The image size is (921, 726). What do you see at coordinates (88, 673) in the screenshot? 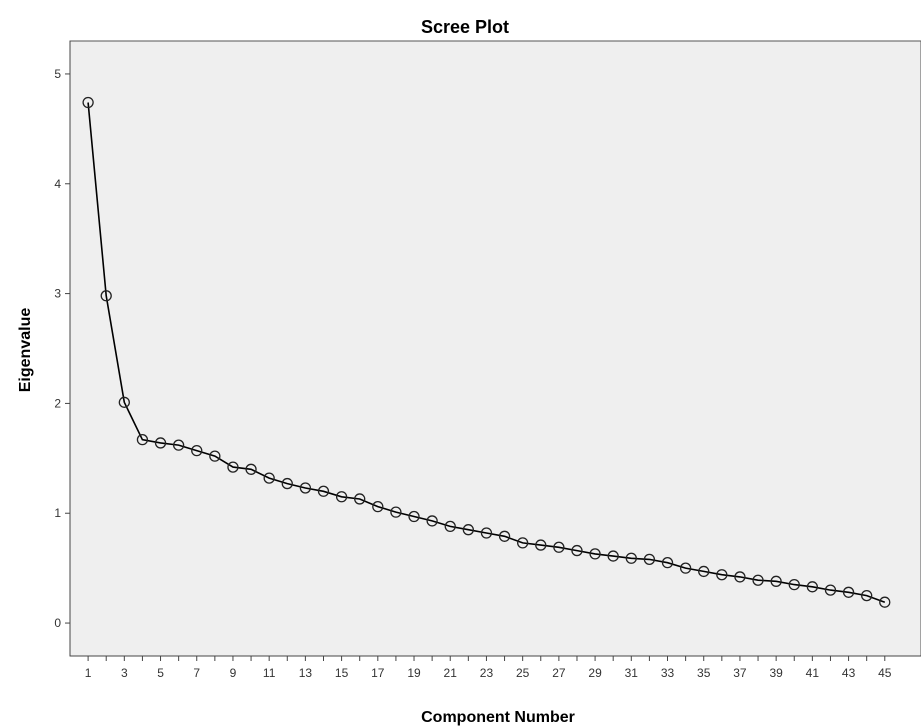
I see `x-tick-label: 1` at bounding box center [88, 673].